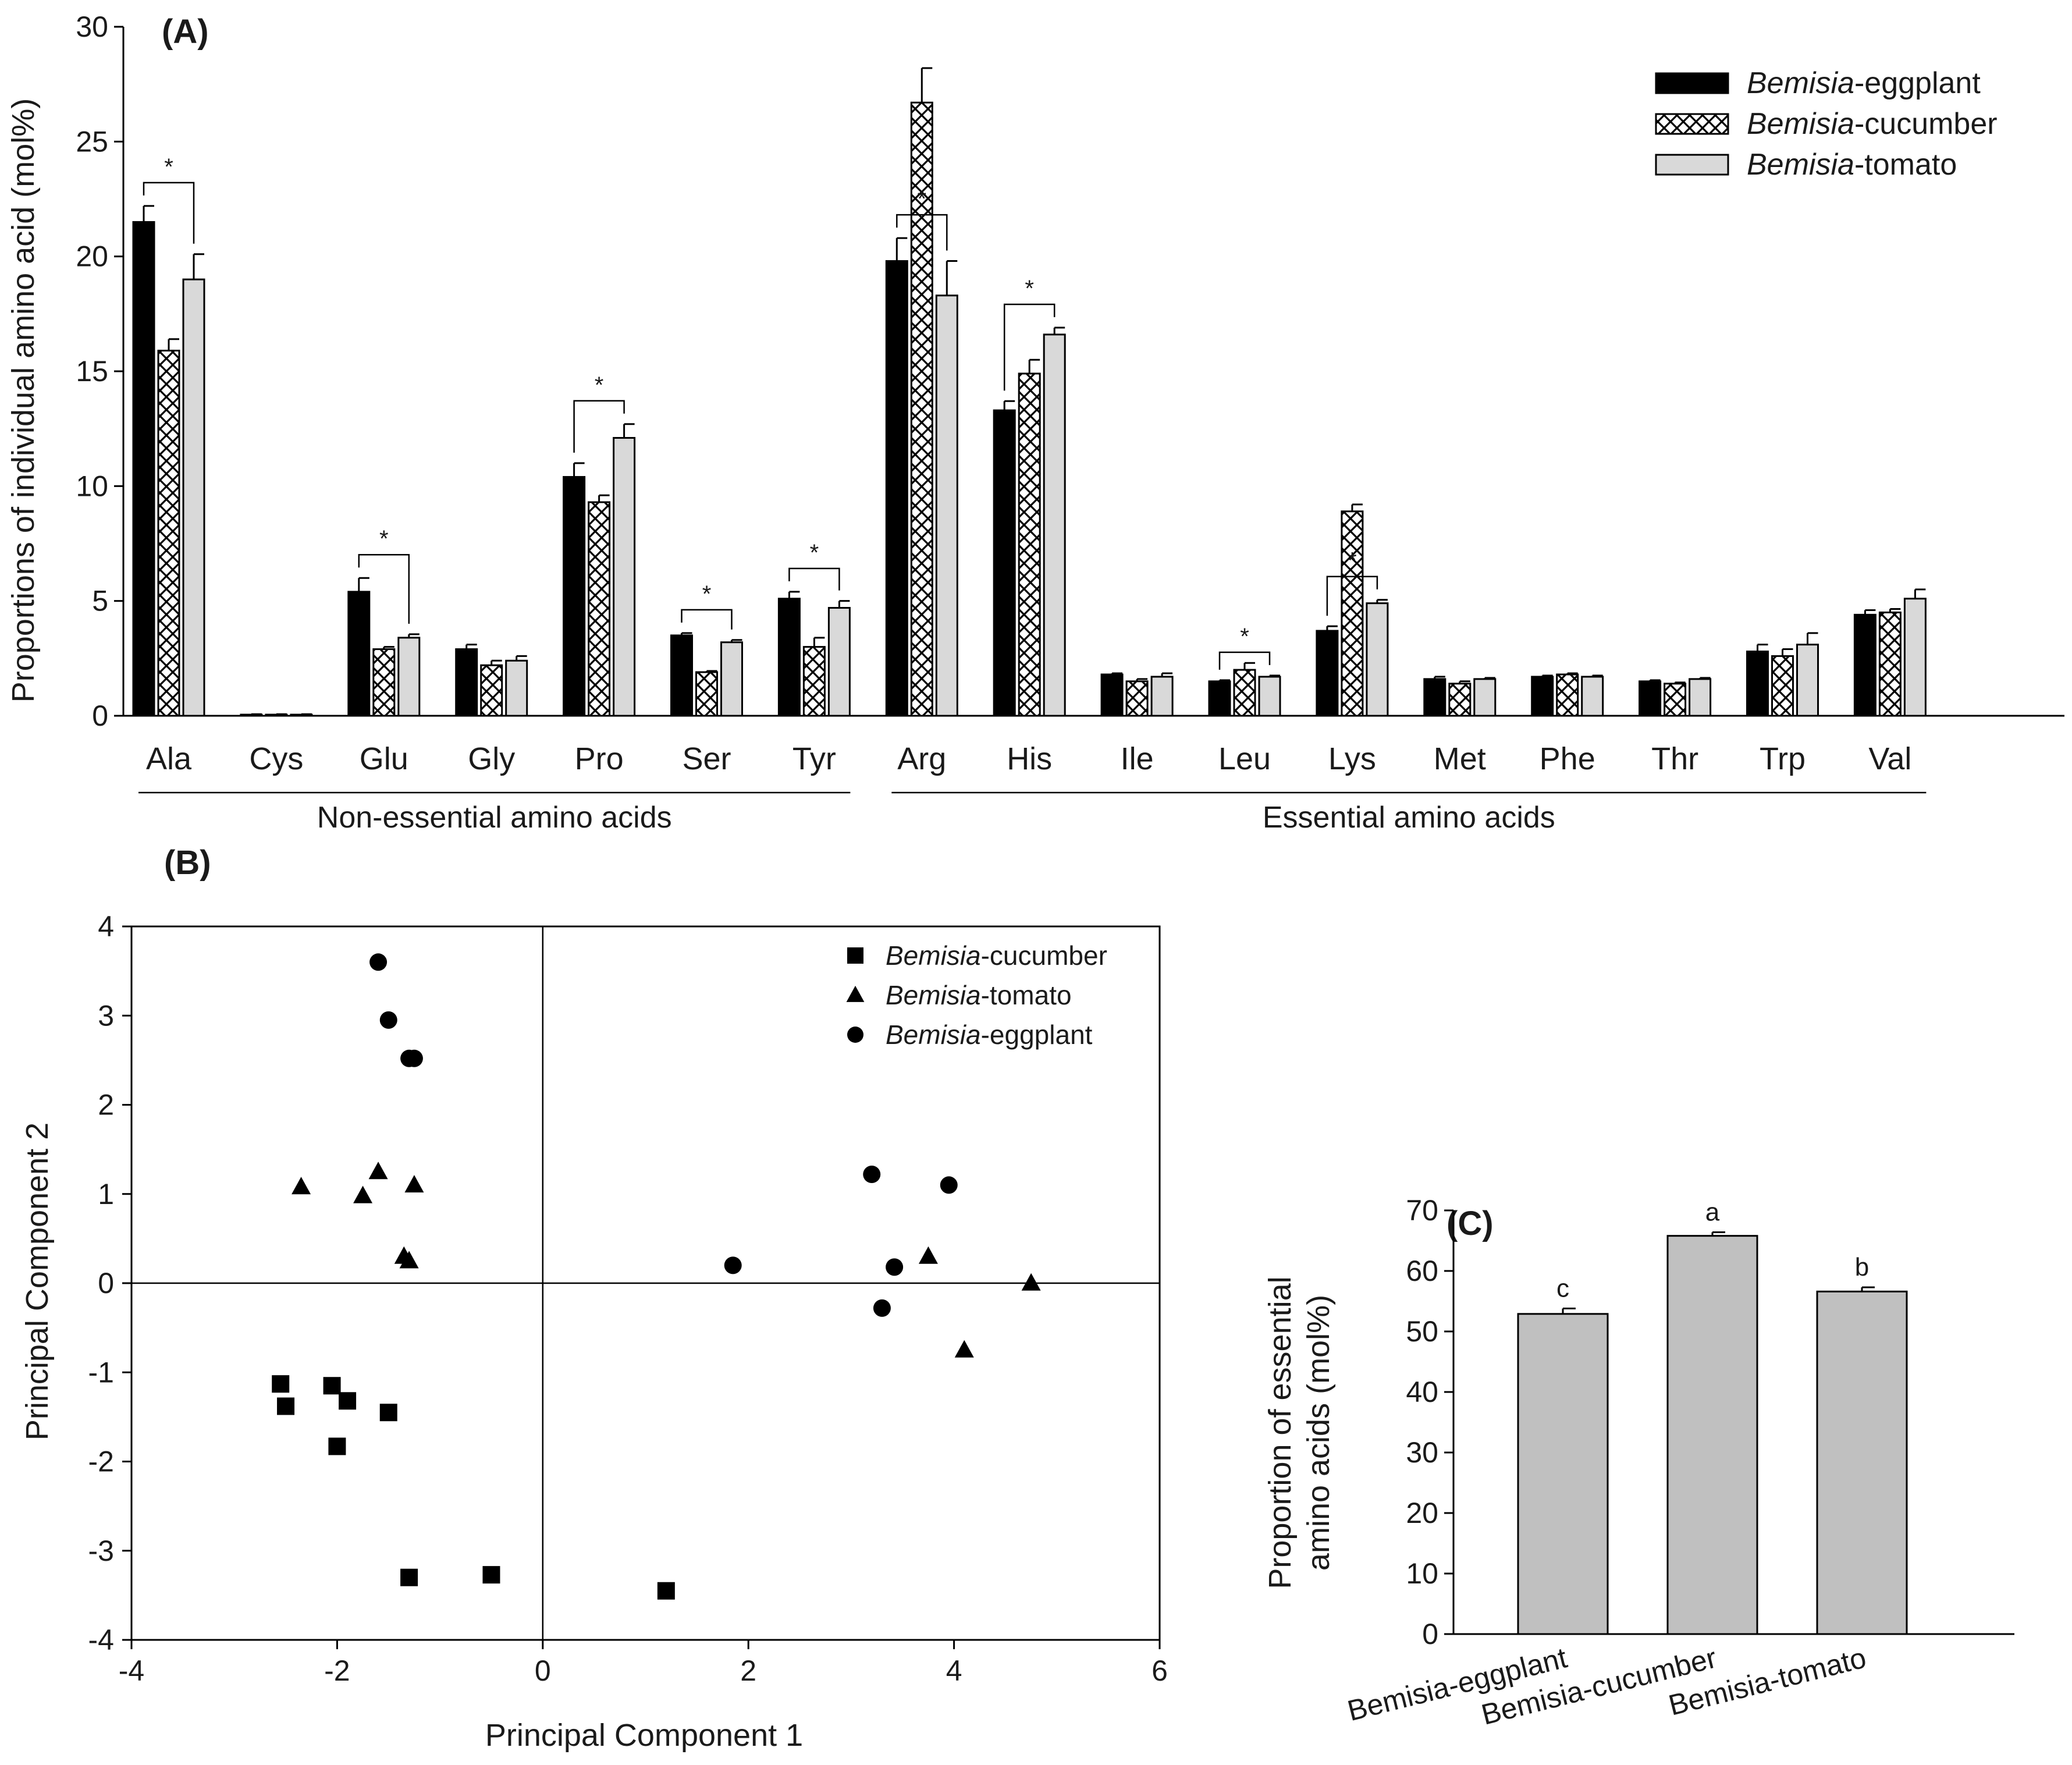 The image size is (2072, 1765). Describe the element at coordinates (193, 497) in the screenshot. I see `bar-Ala-light` at that location.